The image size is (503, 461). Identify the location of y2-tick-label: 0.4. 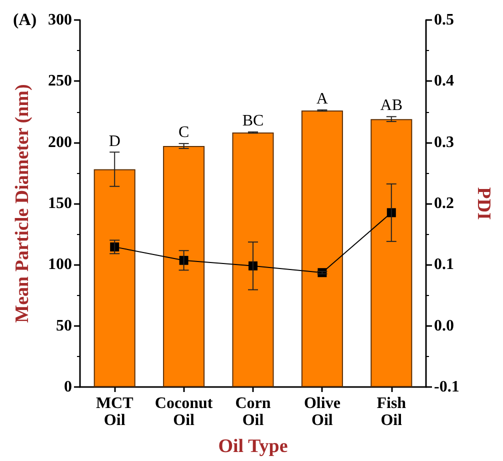
(444, 81).